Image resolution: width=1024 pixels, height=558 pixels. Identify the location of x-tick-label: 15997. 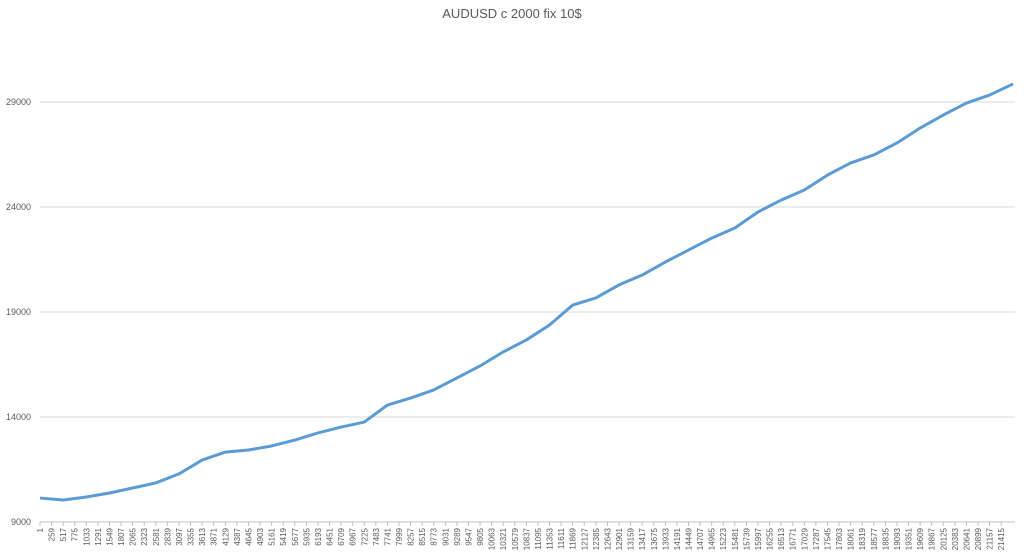
(758, 538).